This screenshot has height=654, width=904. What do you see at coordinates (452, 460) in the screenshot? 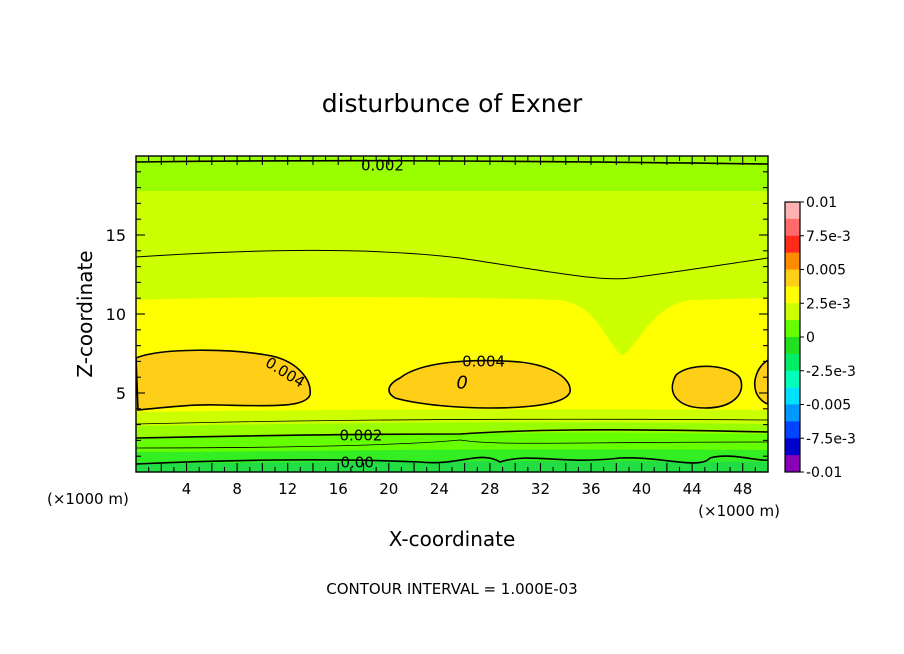
I see `contour-line-bottom` at bounding box center [452, 460].